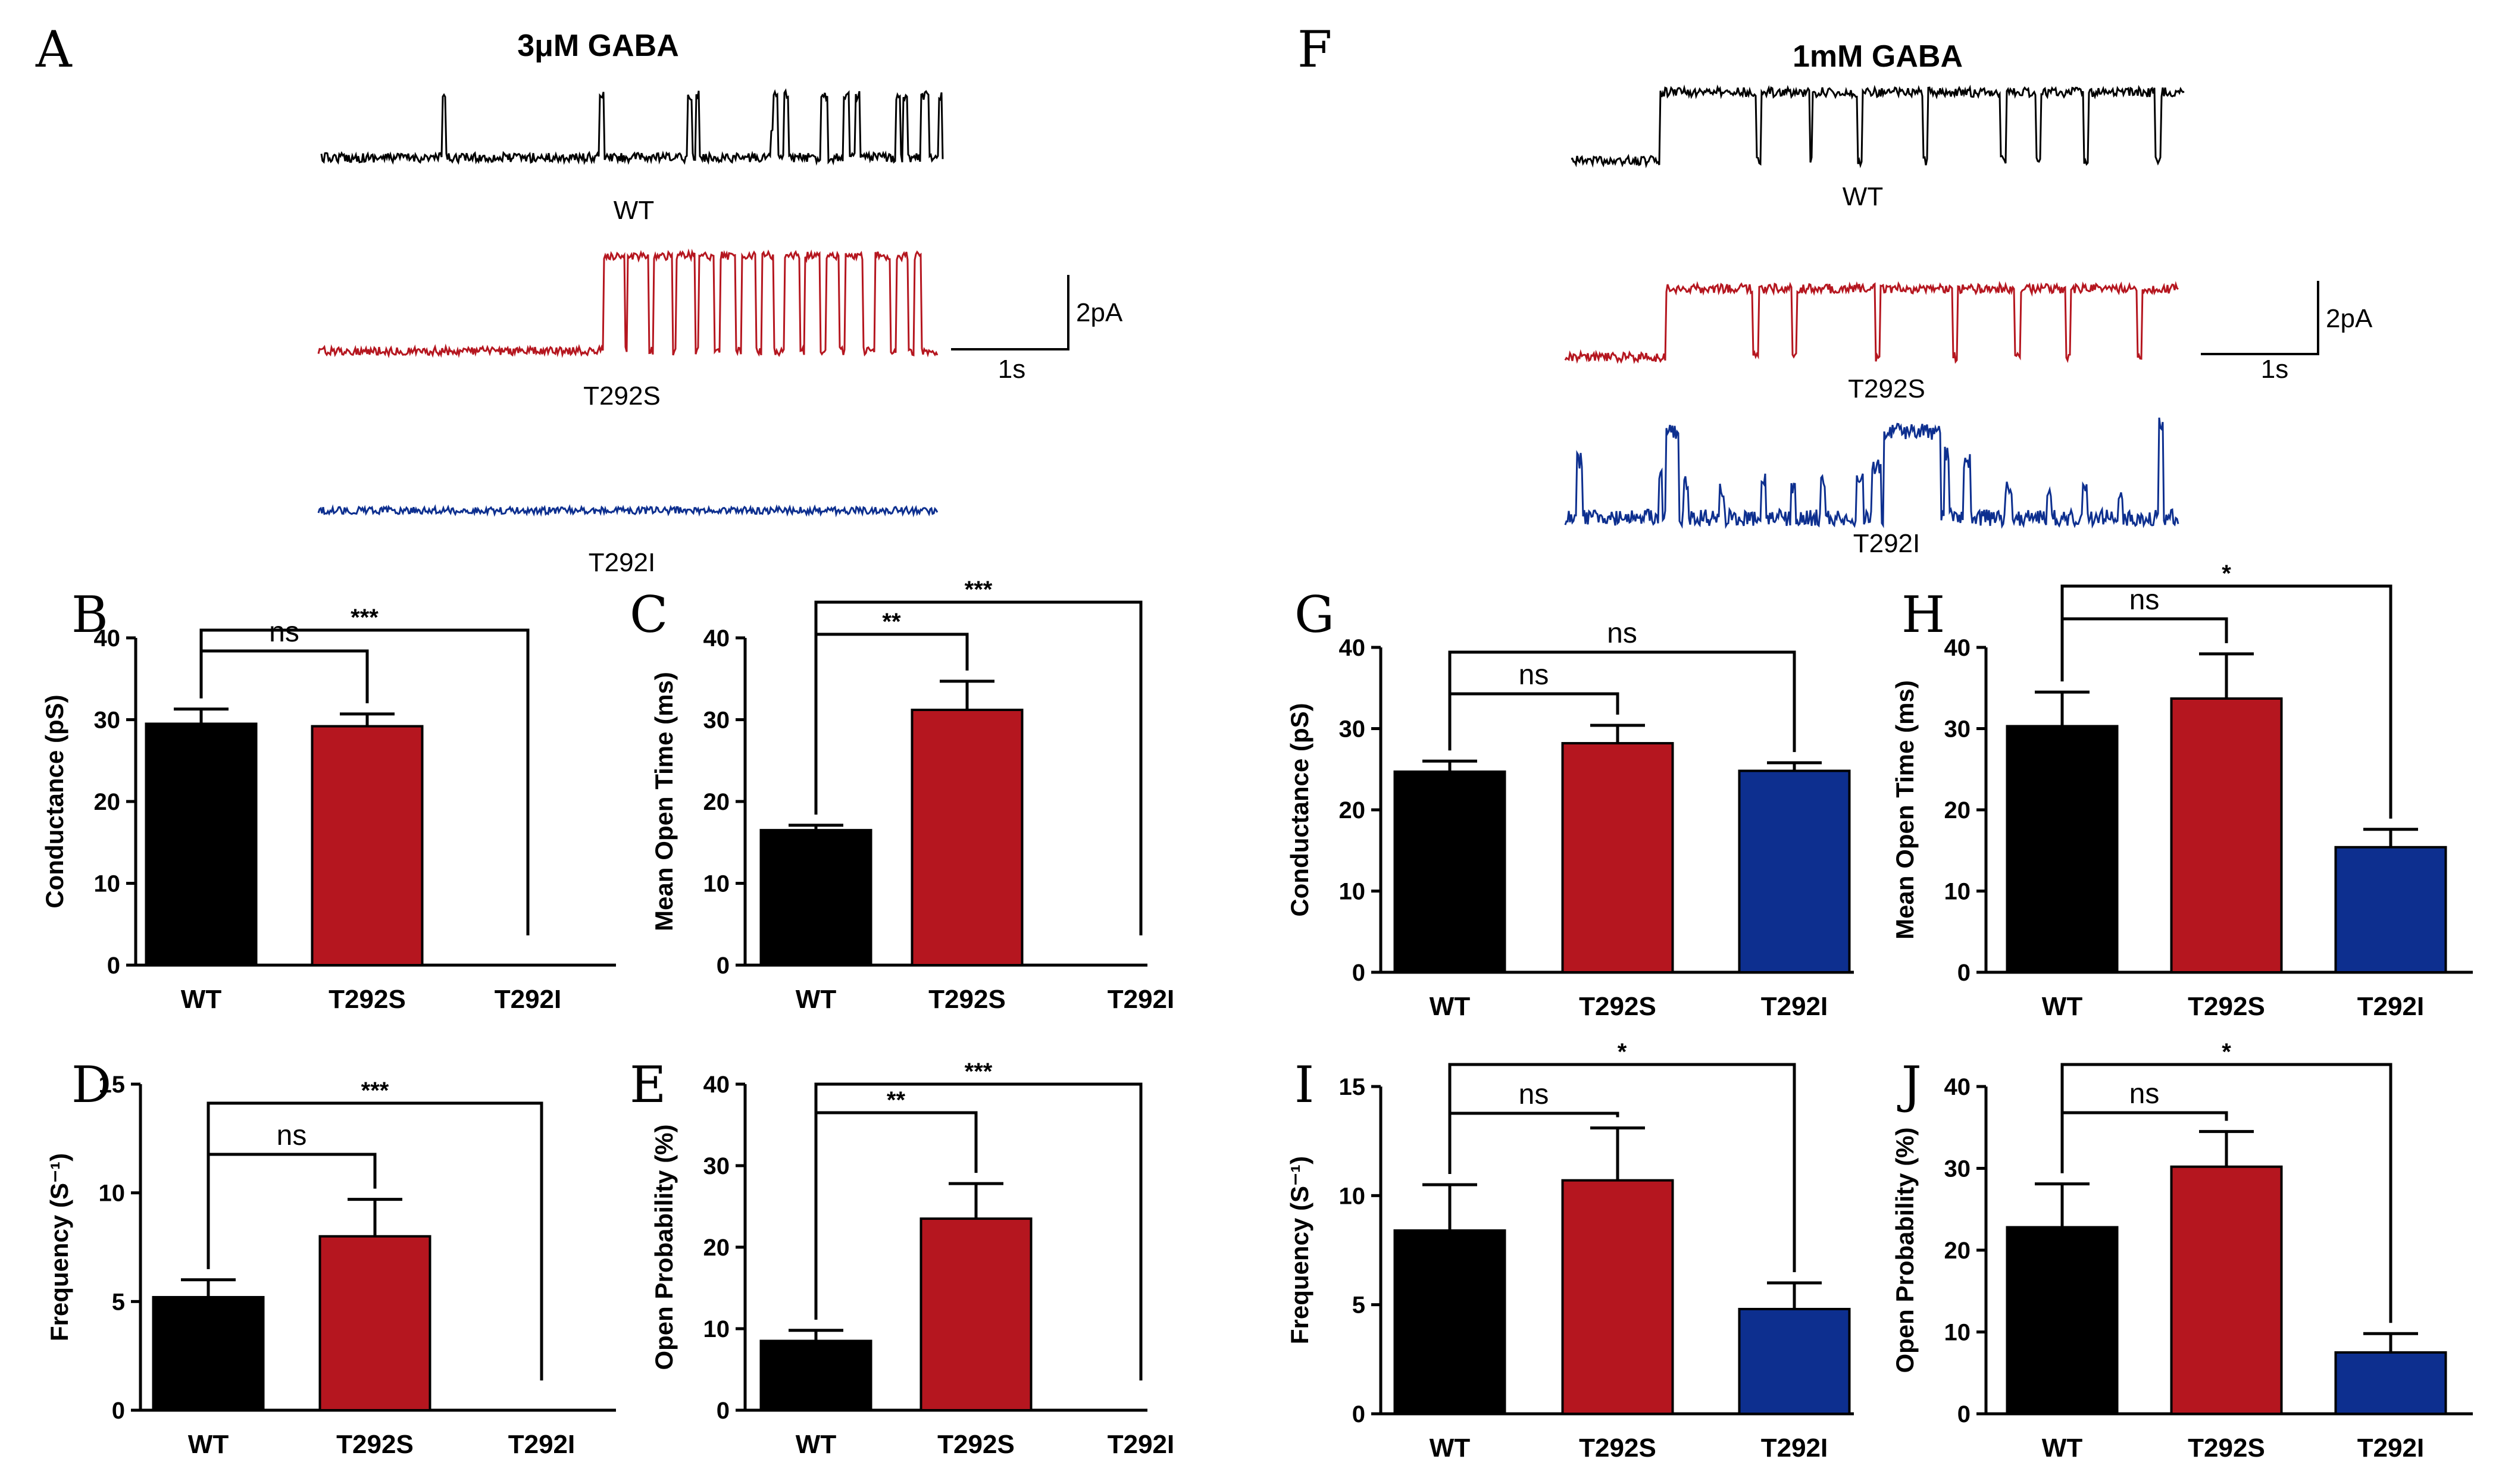  I want to click on panel-label-d: D, so click(91, 1085).